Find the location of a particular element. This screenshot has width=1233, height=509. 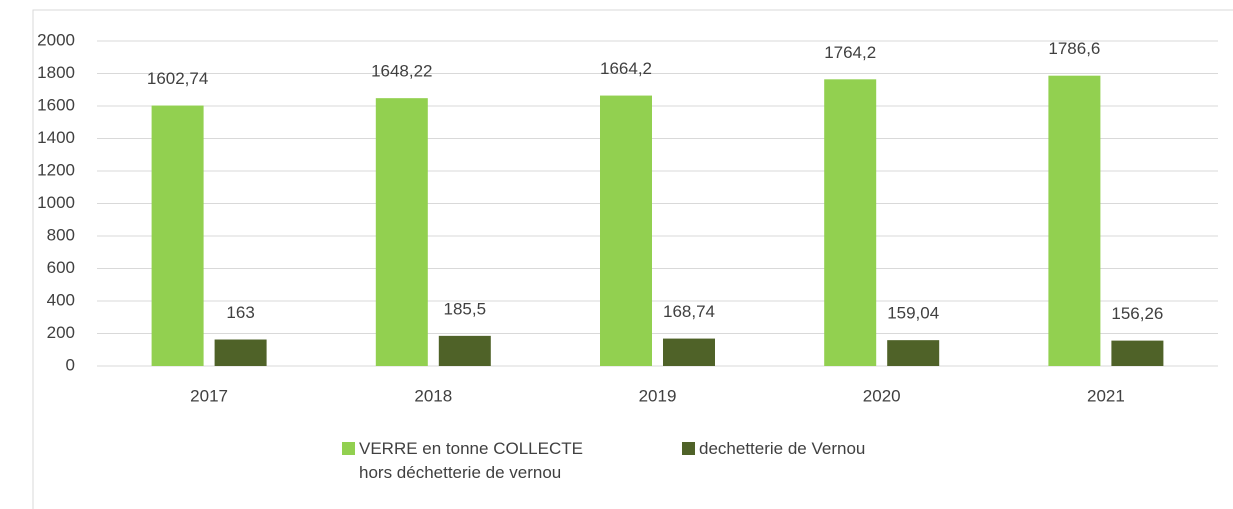

data-label: 1764,2 is located at coordinates (850, 52).